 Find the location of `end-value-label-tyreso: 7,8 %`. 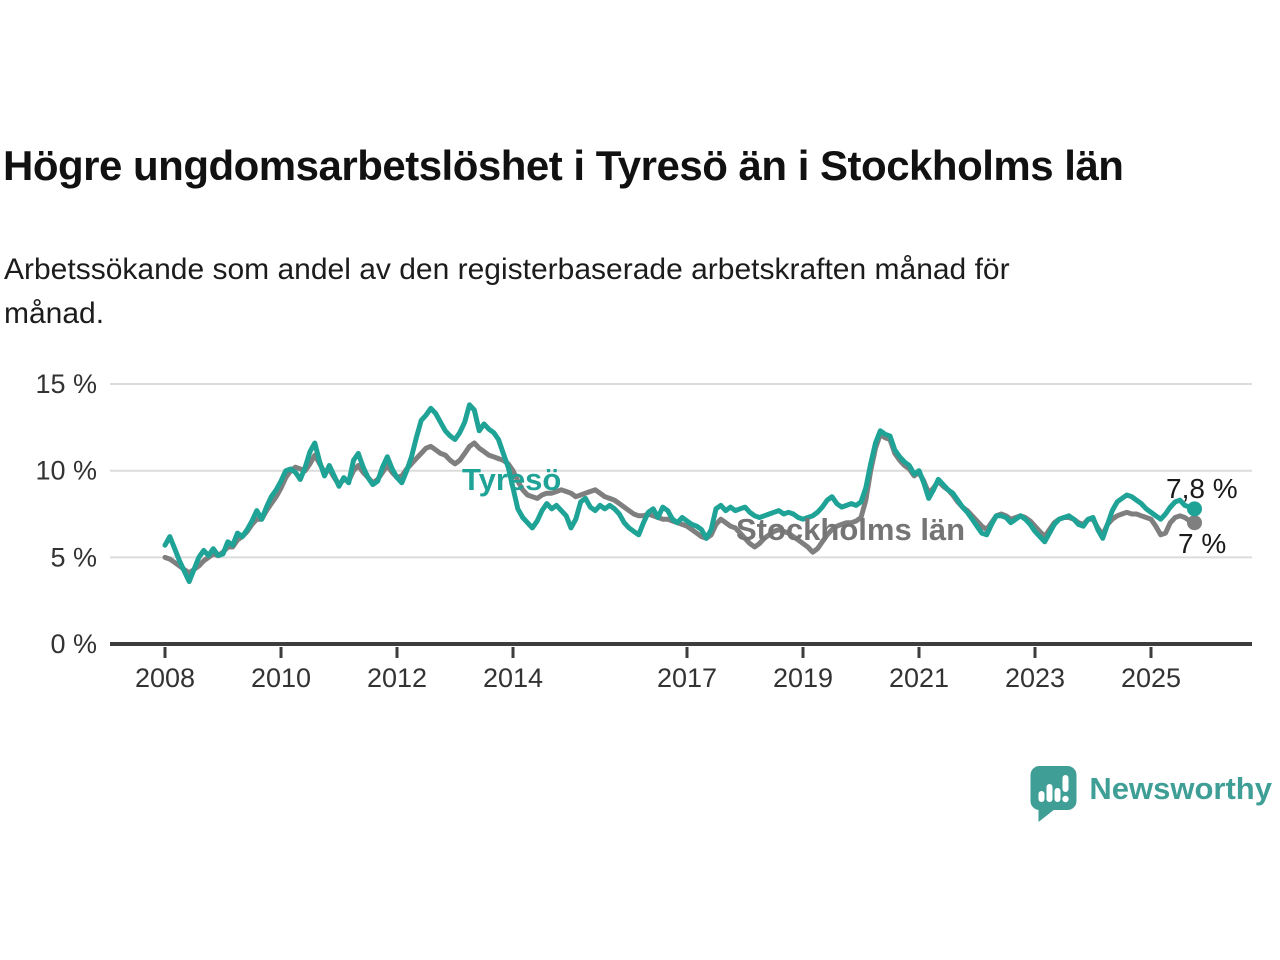

end-value-label-tyreso: 7,8 % is located at coordinates (1202, 488).